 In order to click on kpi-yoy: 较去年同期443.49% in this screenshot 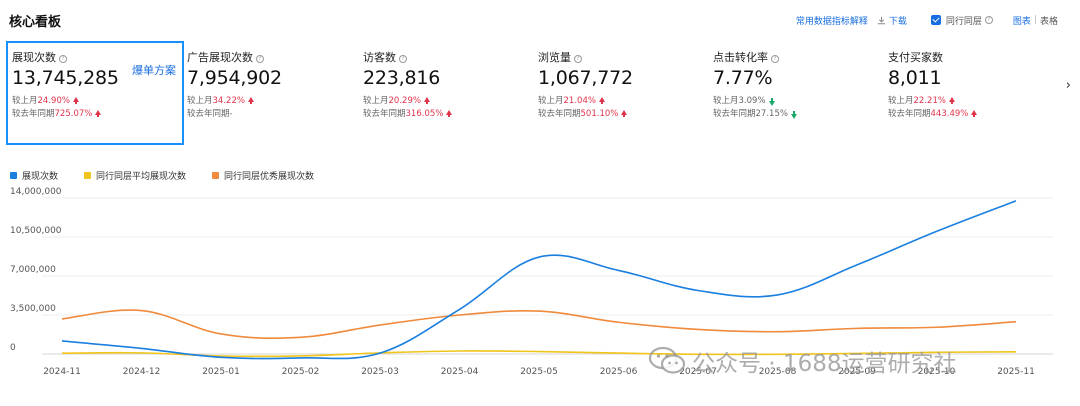, I will do `click(971, 113)`.